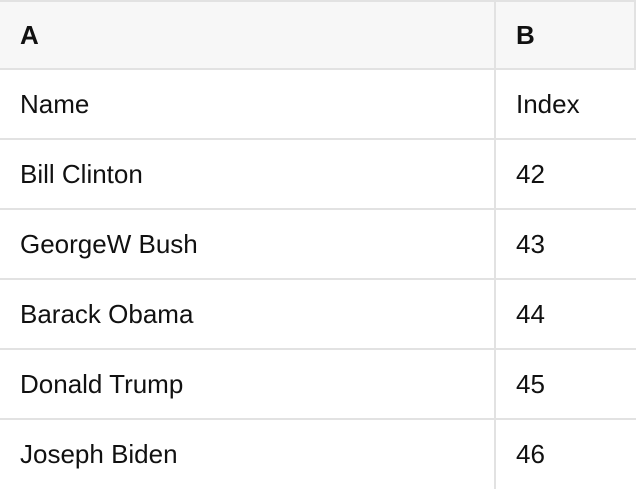 The image size is (636, 489). I want to click on table-cell-name: Barack Obama, so click(248, 314).